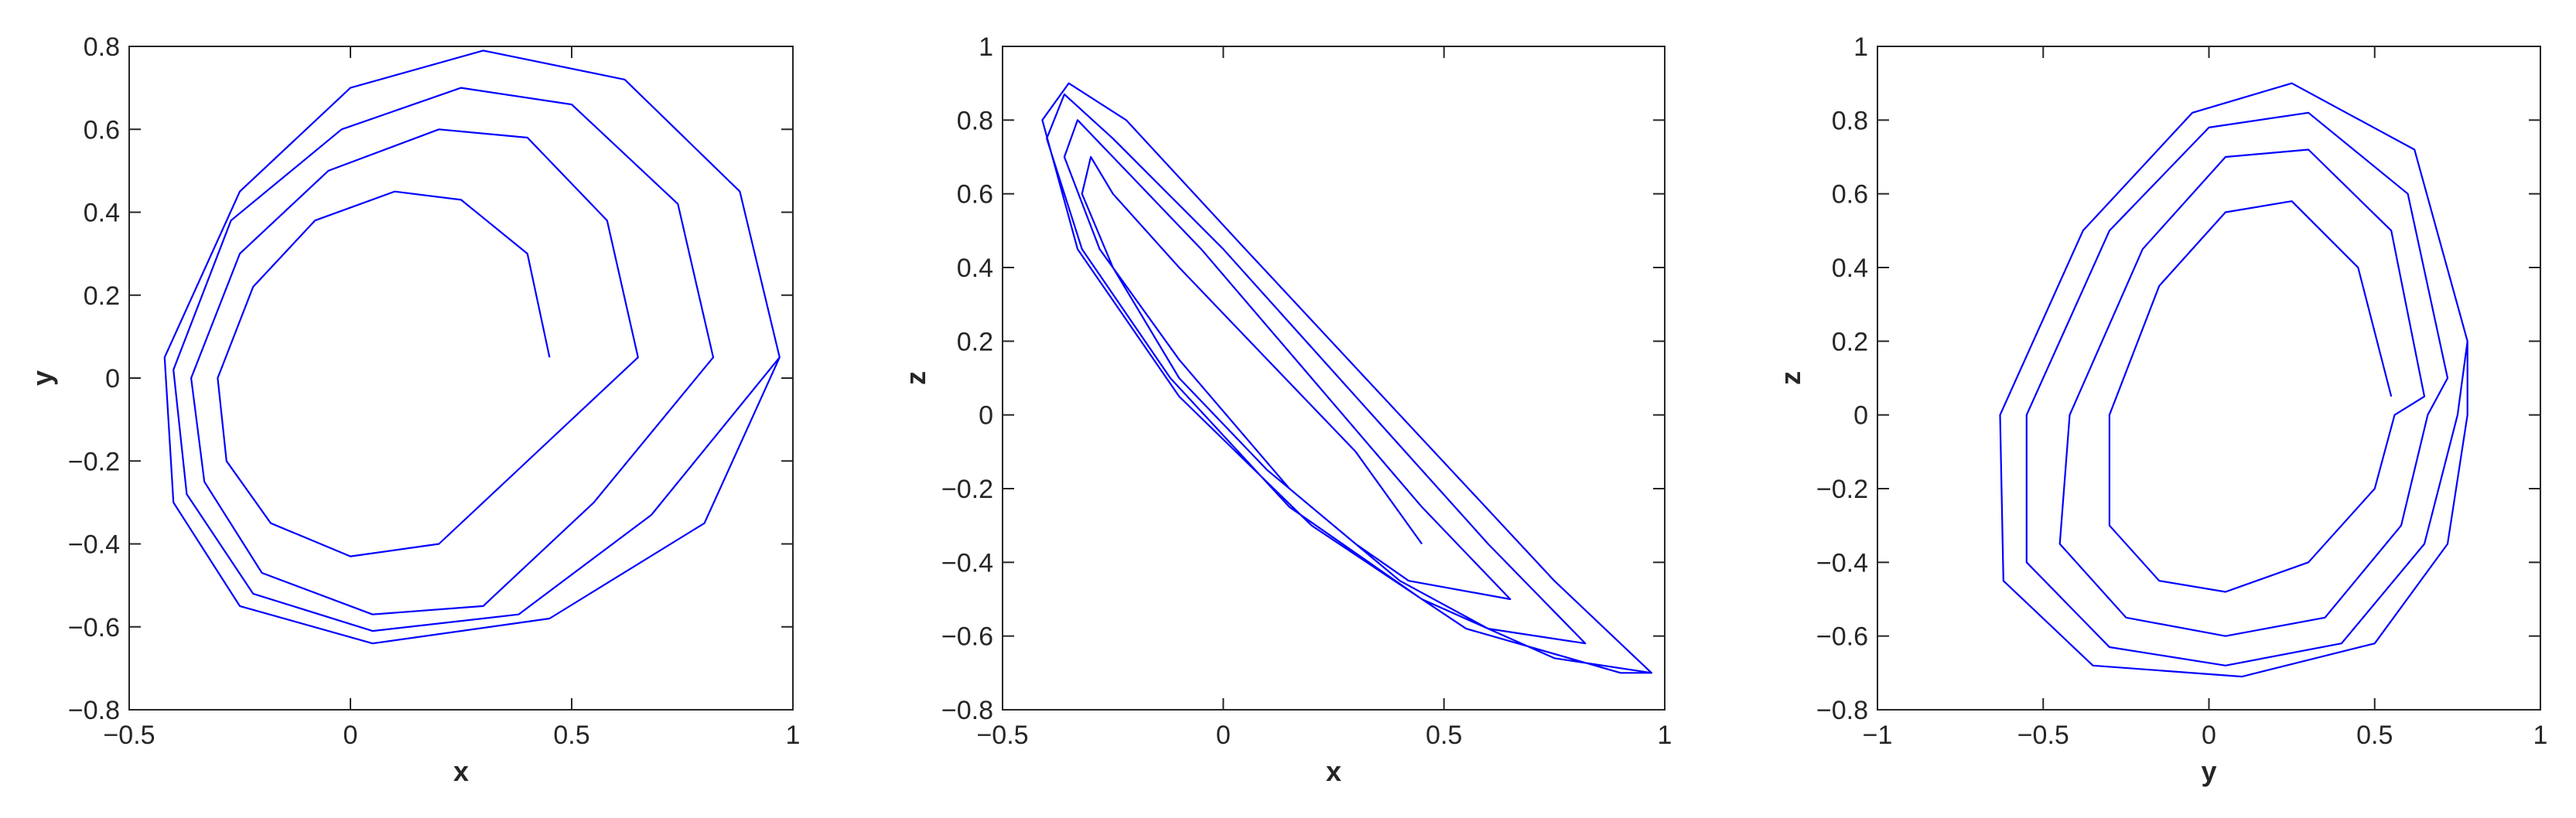 The height and width of the screenshot is (818, 2576). What do you see at coordinates (42, 378) in the screenshot?
I see `y-axis-label: y` at bounding box center [42, 378].